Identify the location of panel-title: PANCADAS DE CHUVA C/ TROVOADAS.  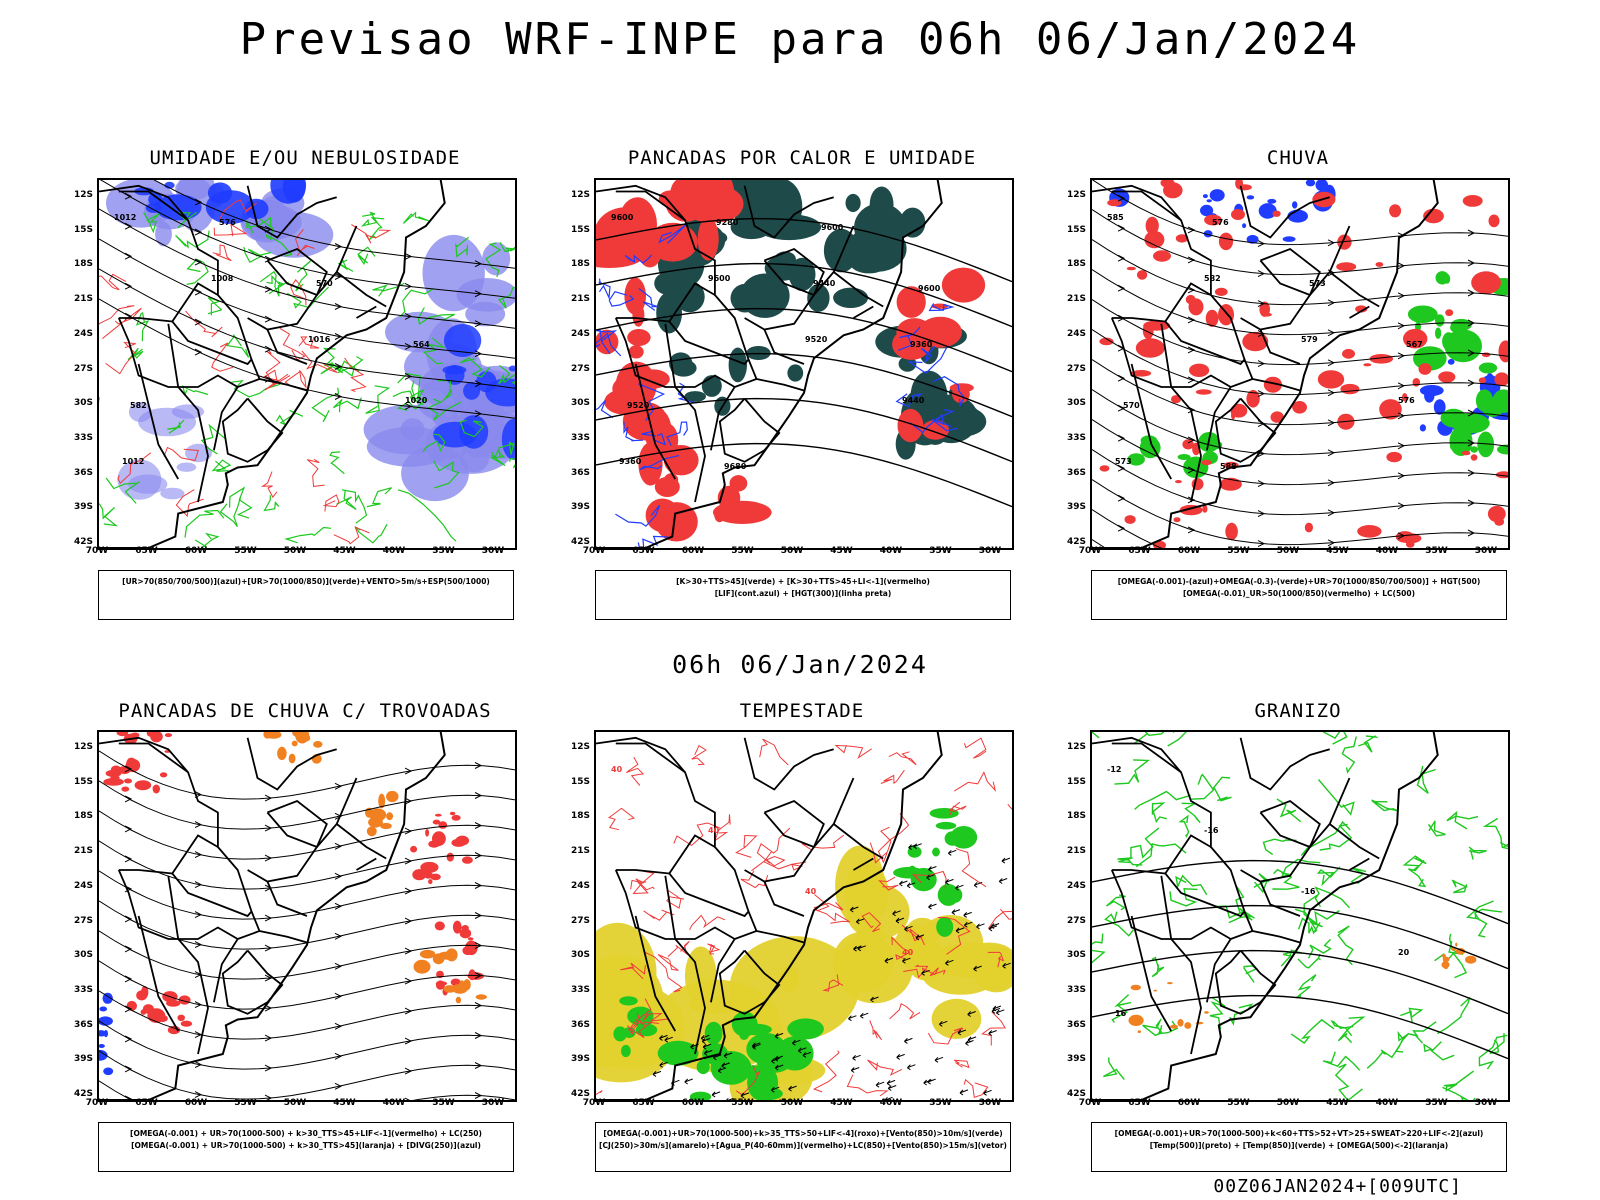
(305, 711).